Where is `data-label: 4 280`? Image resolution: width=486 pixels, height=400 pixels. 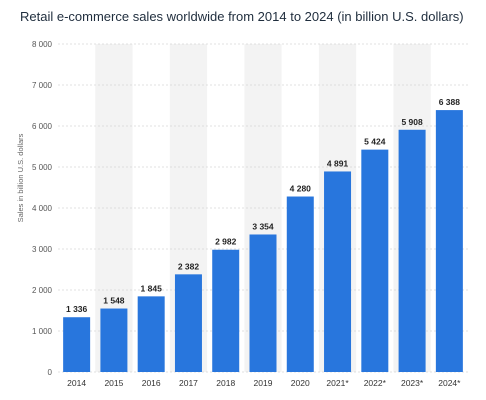 data-label: 4 280 is located at coordinates (301, 189).